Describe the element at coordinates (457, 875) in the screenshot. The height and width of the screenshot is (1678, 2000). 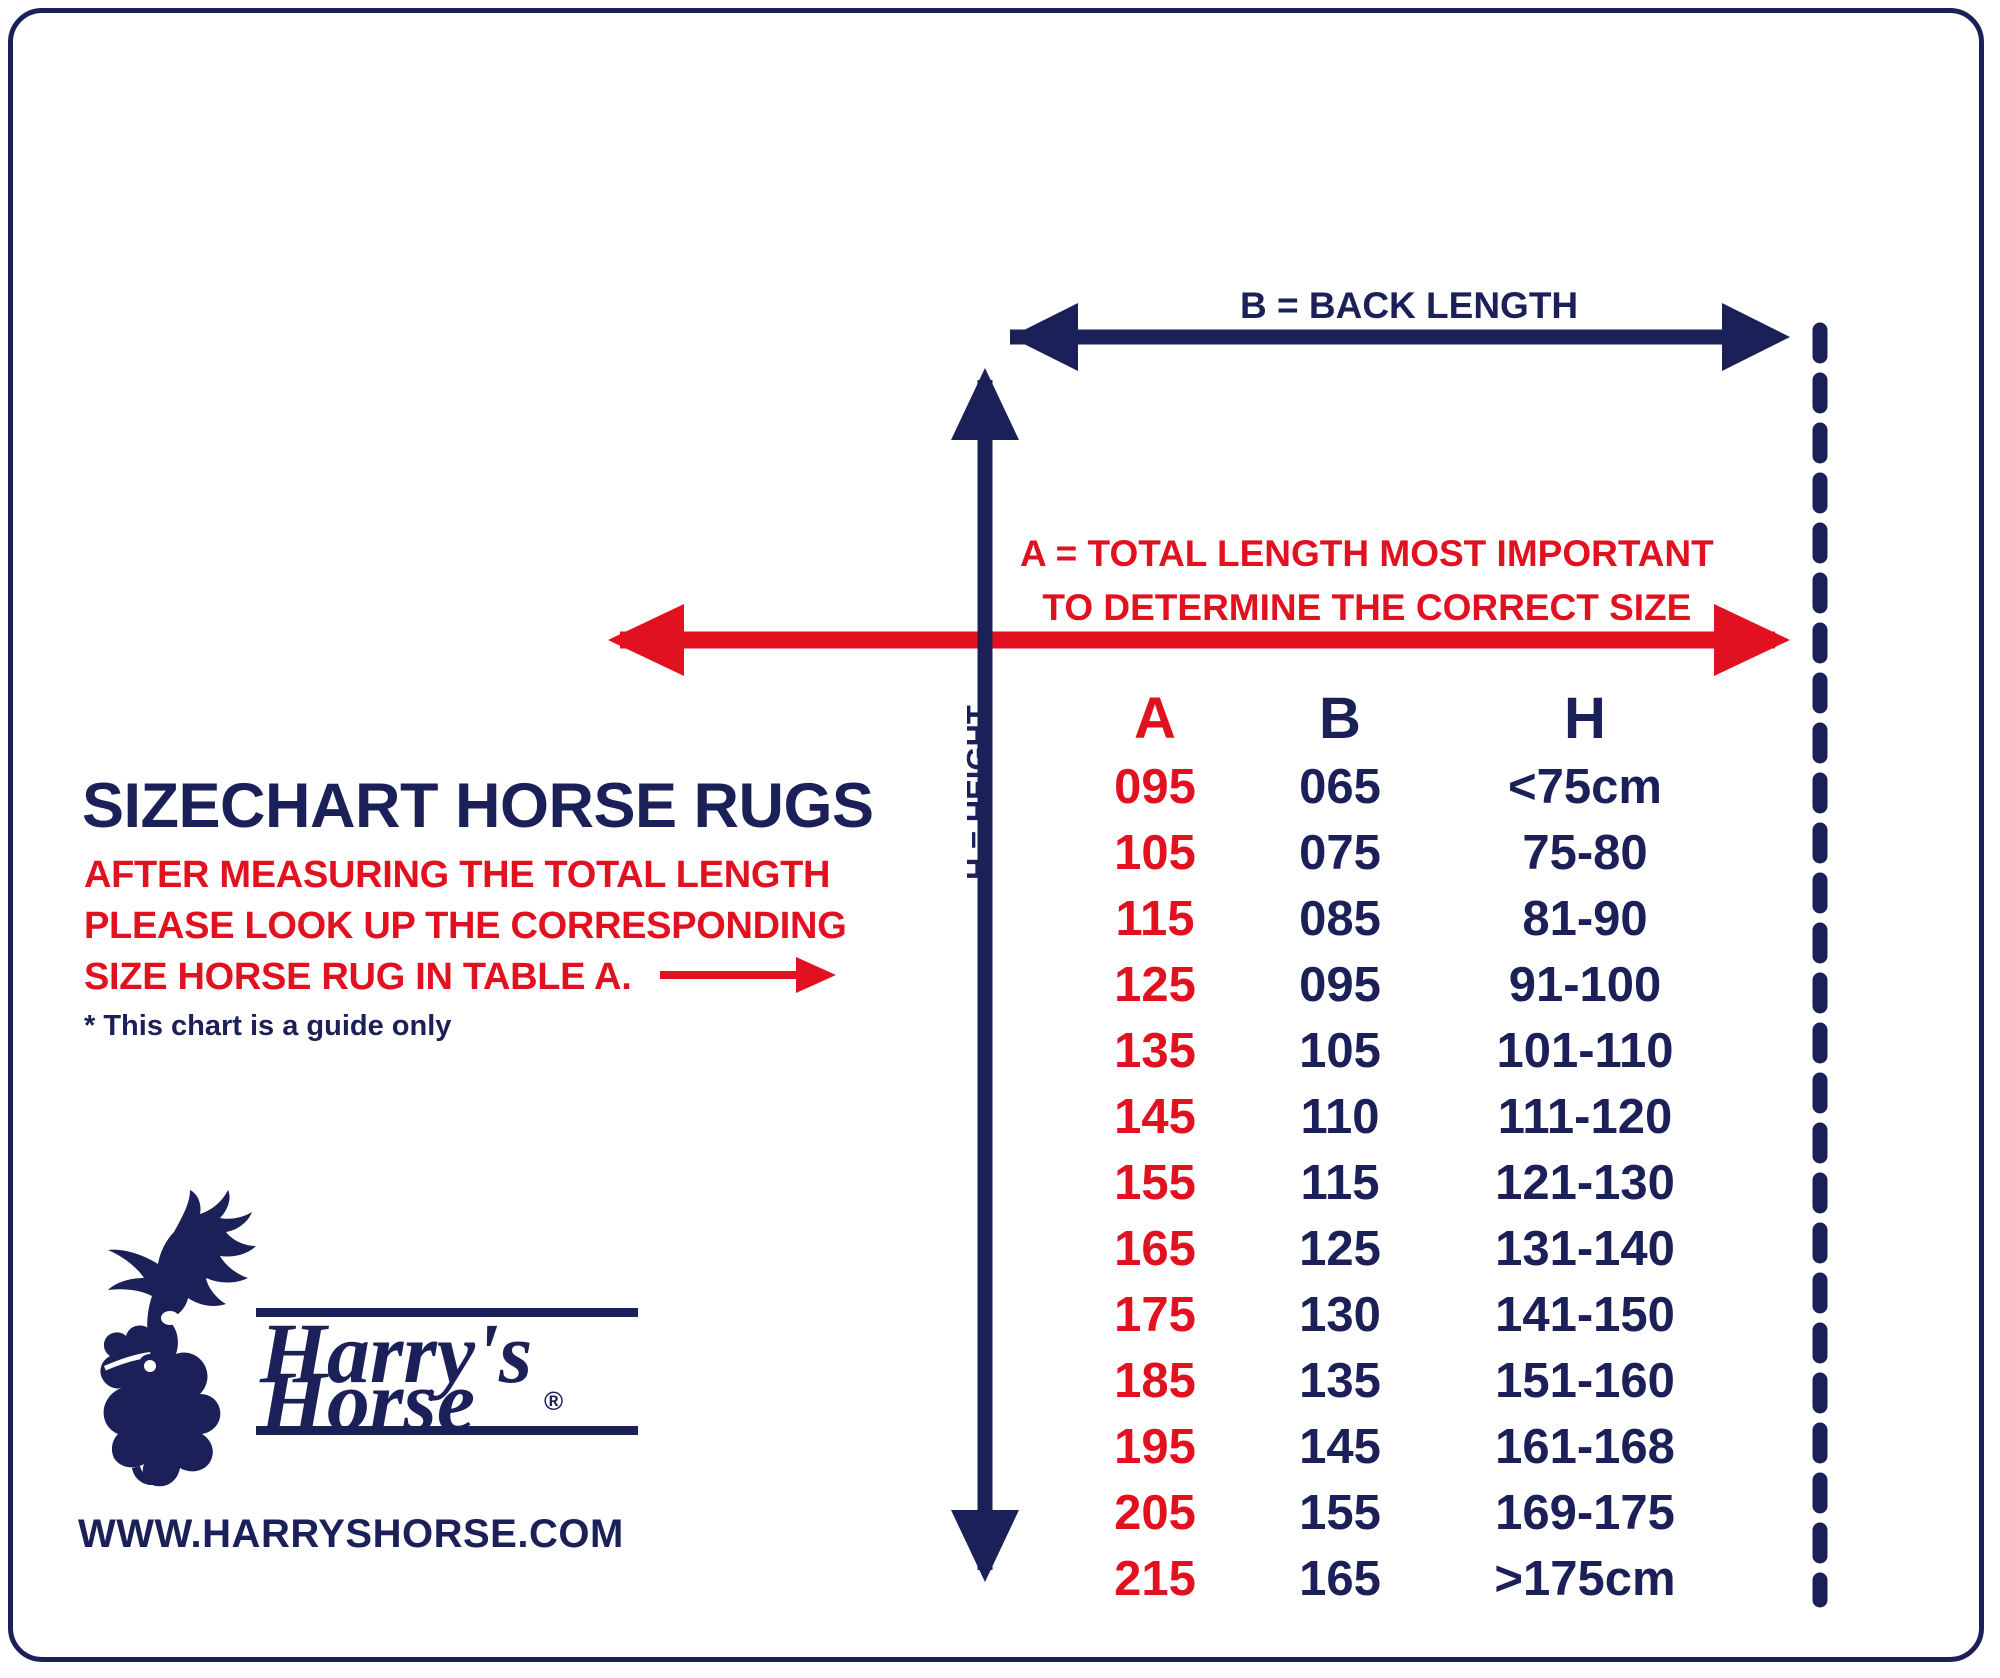
I see `instruction-line-1: AFTER MEASURING THE TOTAL LENGTH` at that location.